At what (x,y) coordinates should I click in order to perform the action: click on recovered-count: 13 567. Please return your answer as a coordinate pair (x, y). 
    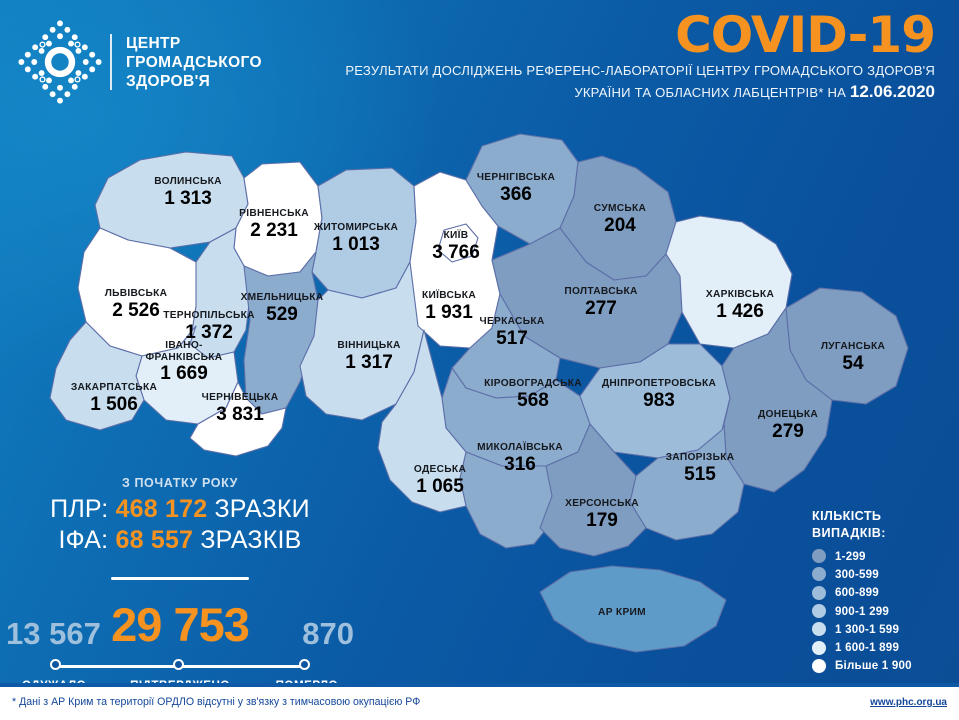
    Looking at the image, I should click on (53, 633).